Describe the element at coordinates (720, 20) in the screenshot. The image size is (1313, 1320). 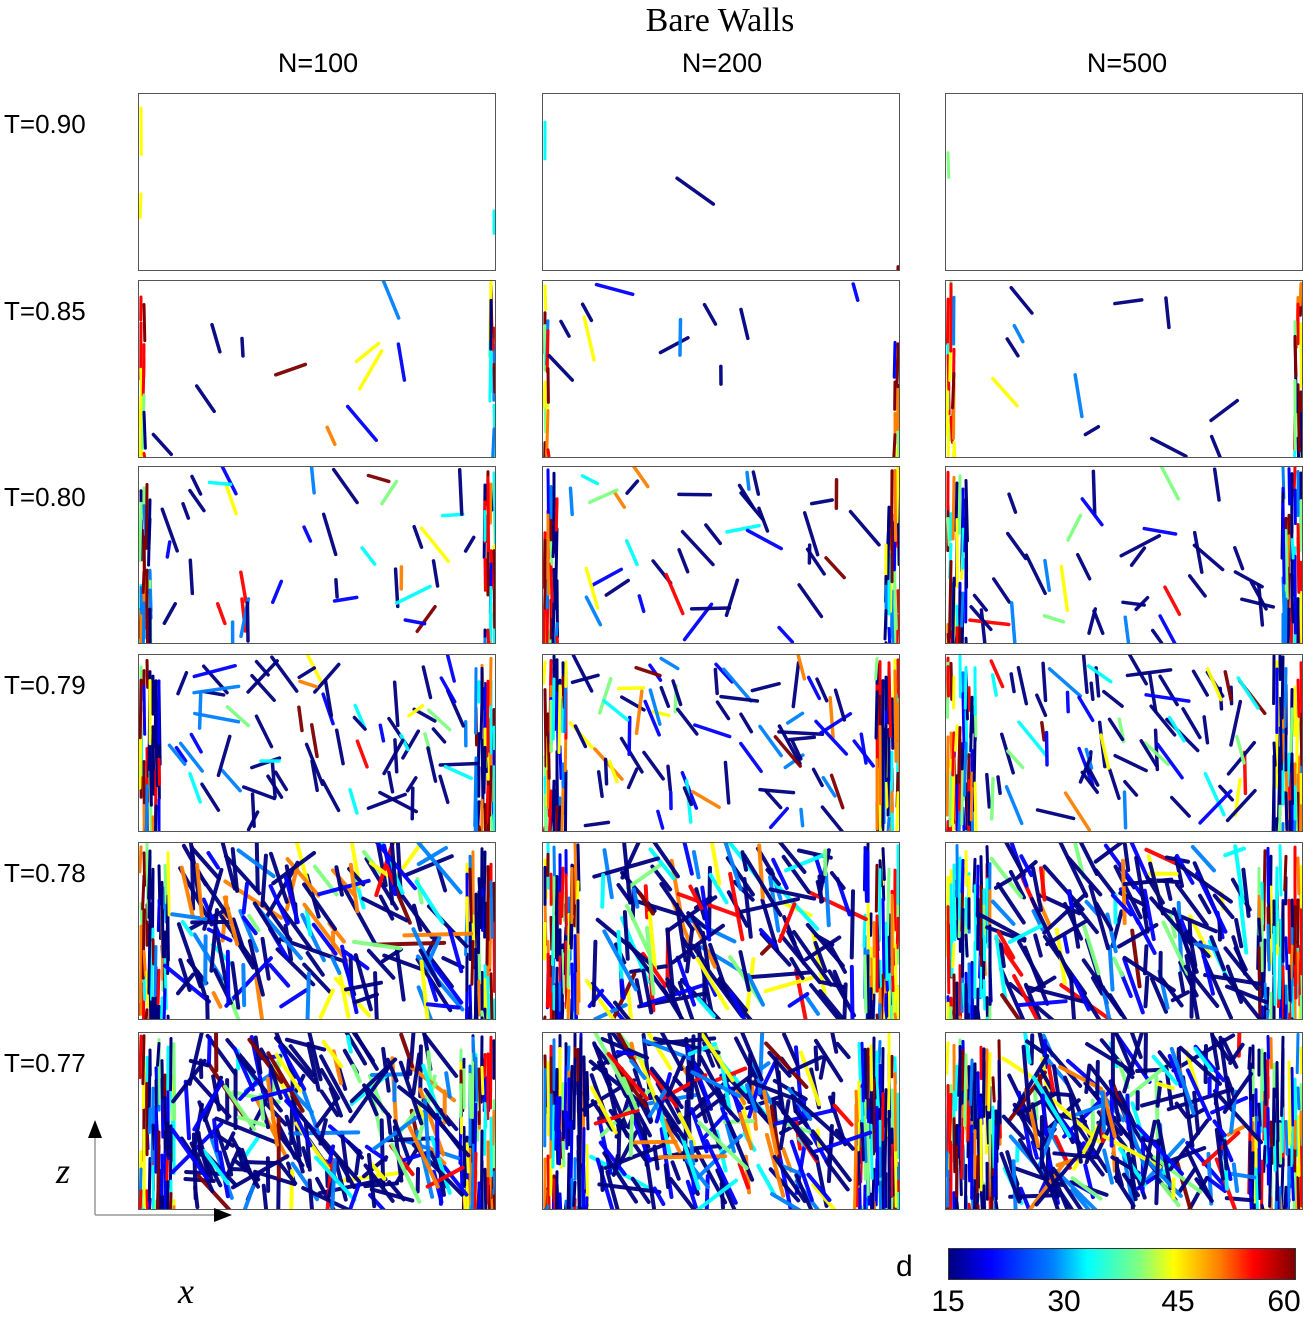
I see `figure-title: Bare Walls` at that location.